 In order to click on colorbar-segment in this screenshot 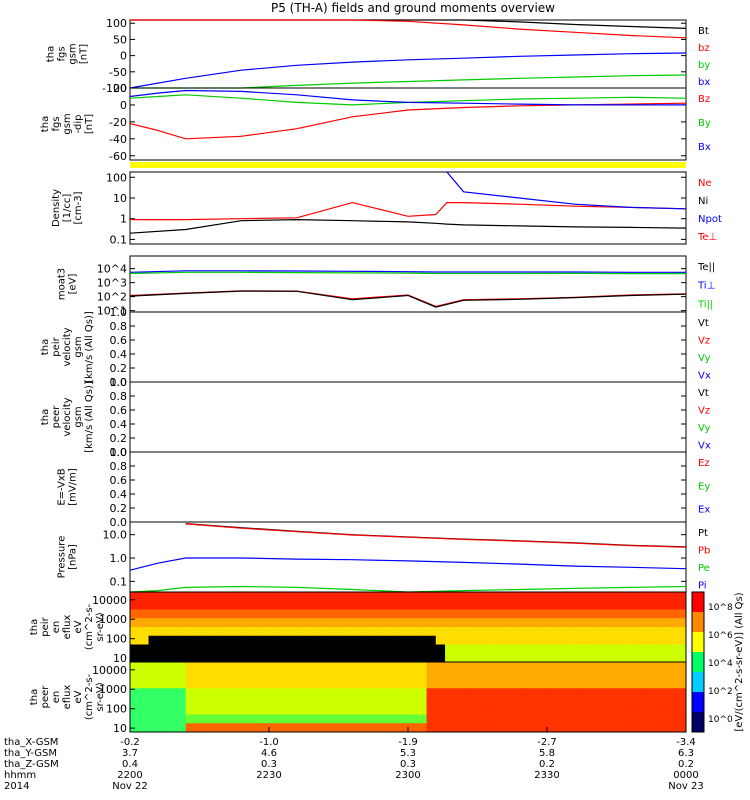, I will do `click(698, 702)`.